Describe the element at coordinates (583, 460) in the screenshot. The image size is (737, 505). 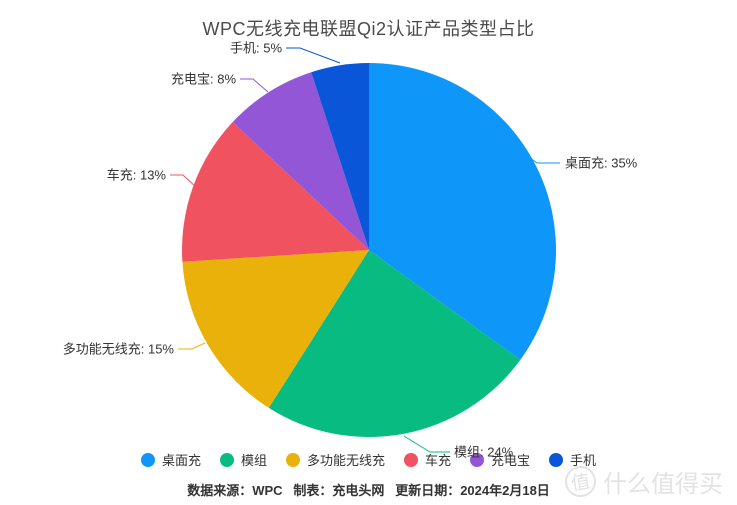
I see `legend-label-5: 手机` at that location.